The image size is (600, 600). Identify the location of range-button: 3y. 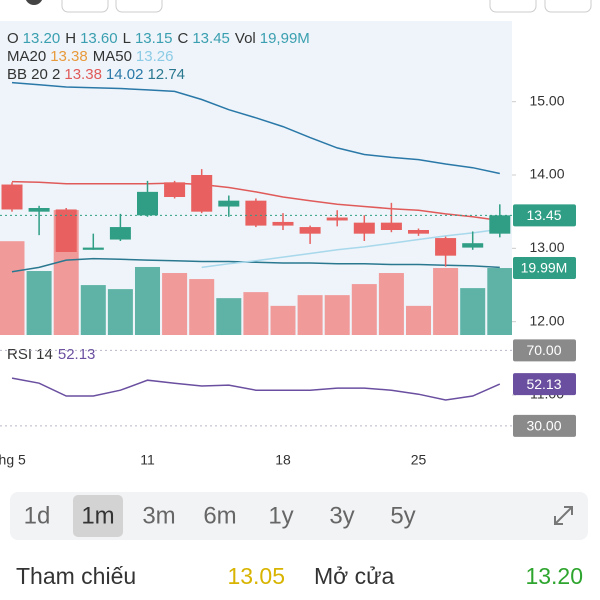
(341, 515).